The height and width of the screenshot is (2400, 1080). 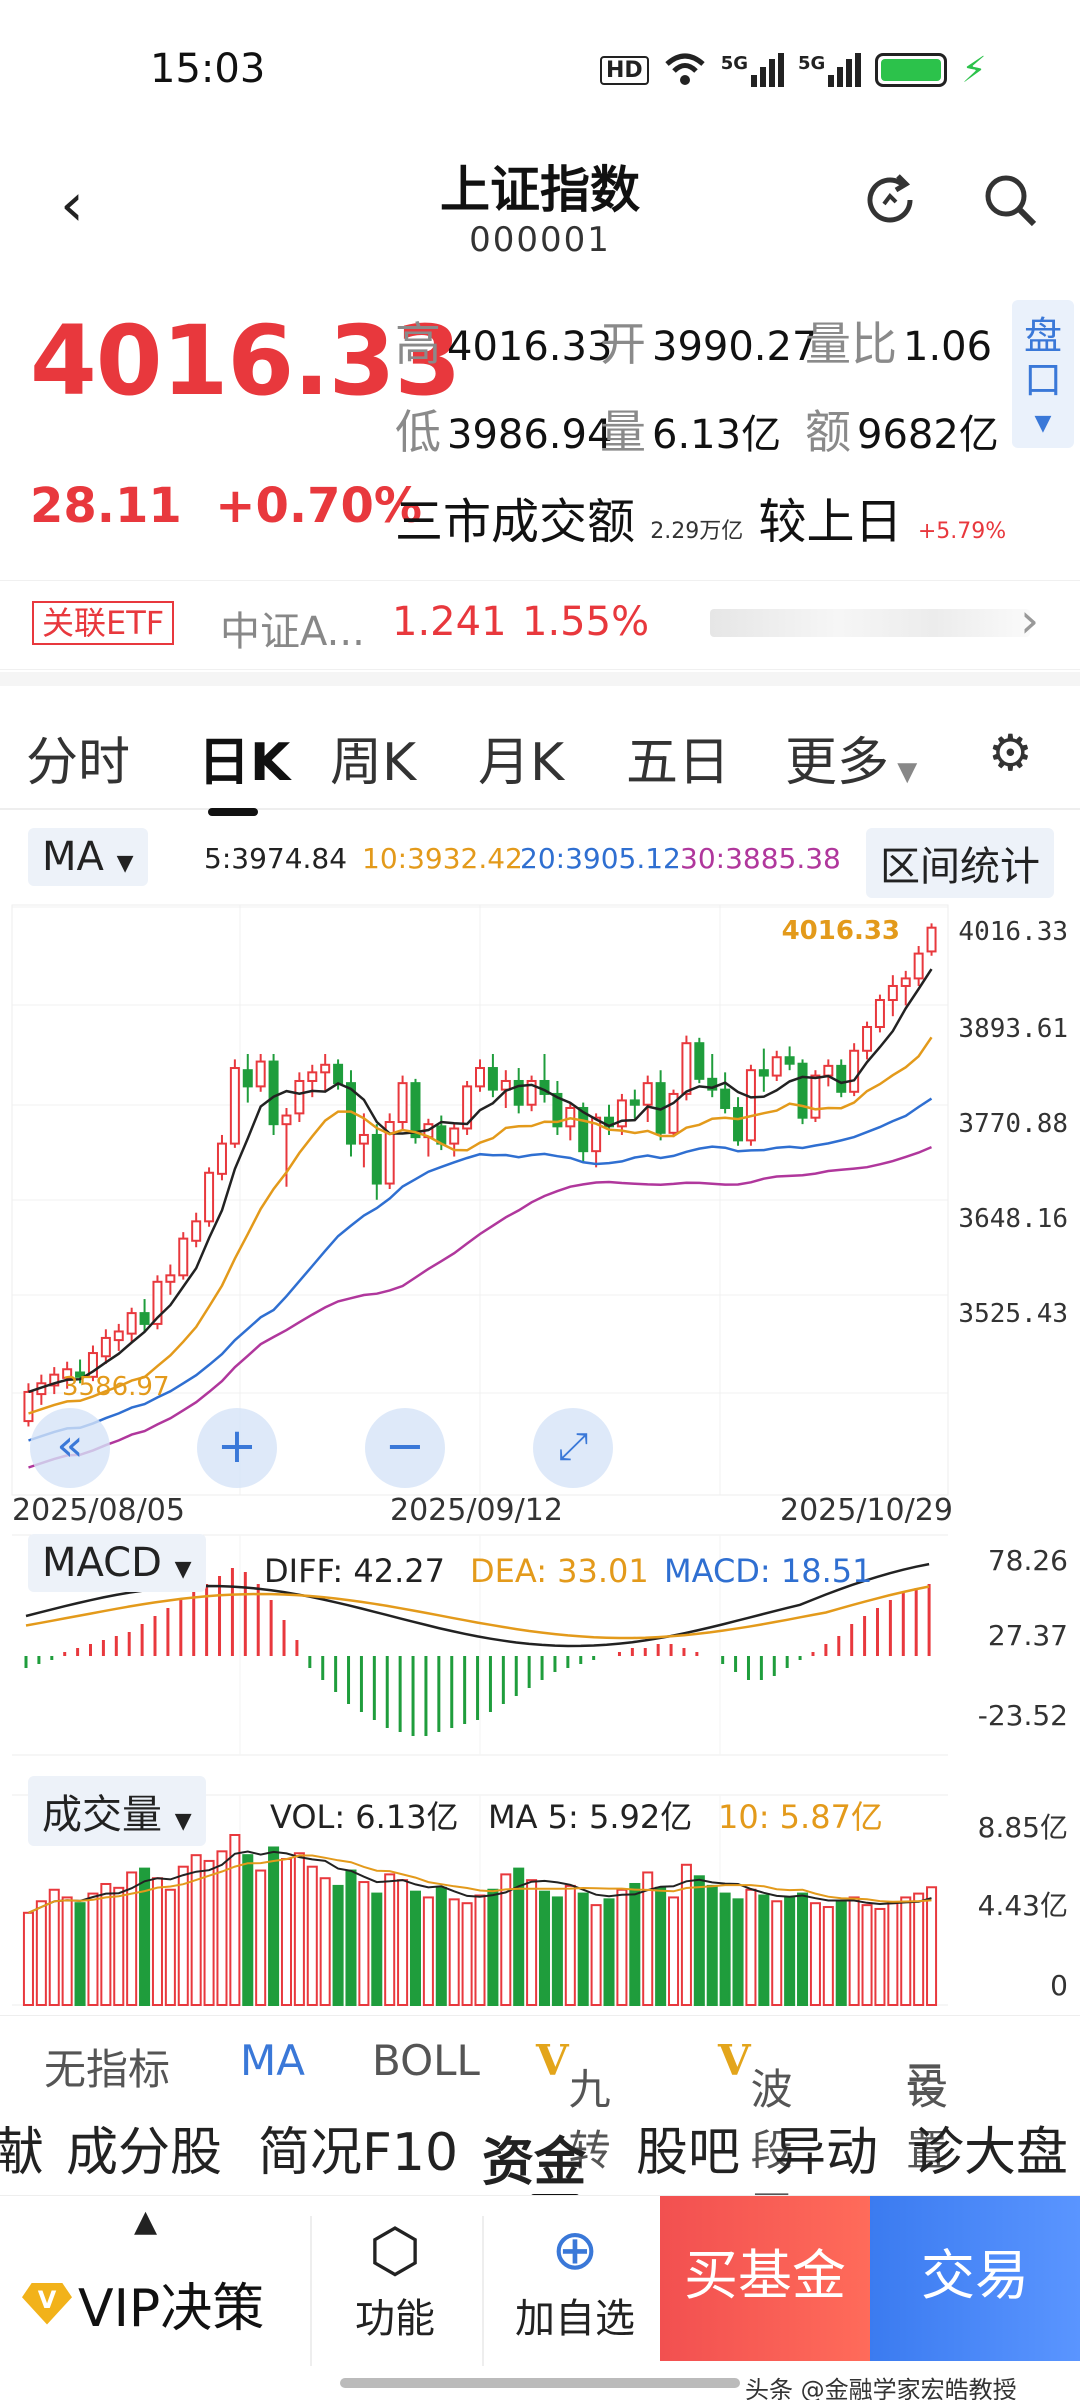 What do you see at coordinates (405, 1448) in the screenshot?
I see `zoom-out-icon: −` at bounding box center [405, 1448].